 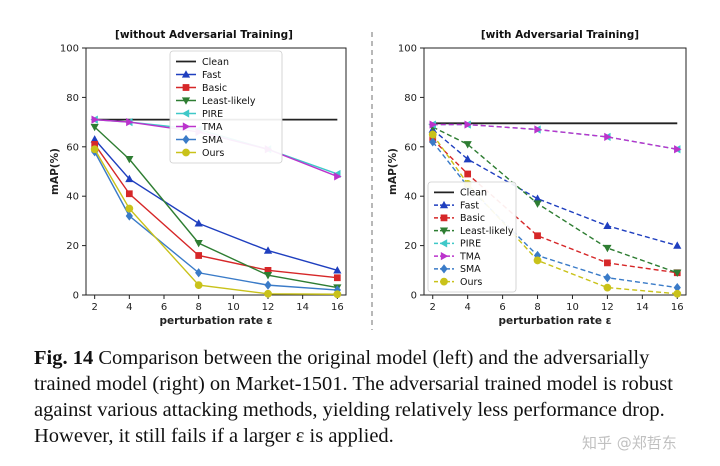 I want to click on y-tick-label: 100, so click(x=69, y=49).